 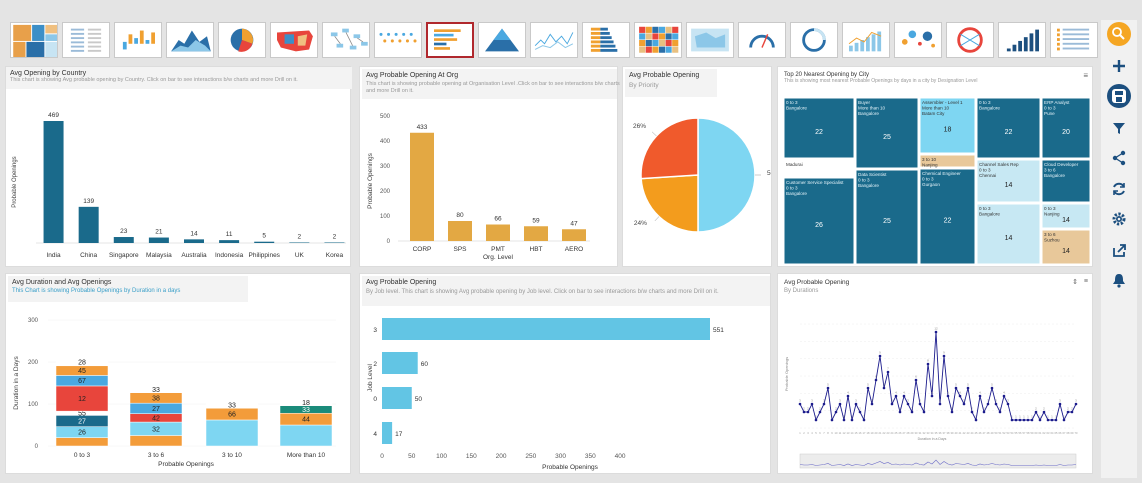 What do you see at coordinates (498, 249) in the screenshot?
I see `x-tick-label: PMT` at bounding box center [498, 249].